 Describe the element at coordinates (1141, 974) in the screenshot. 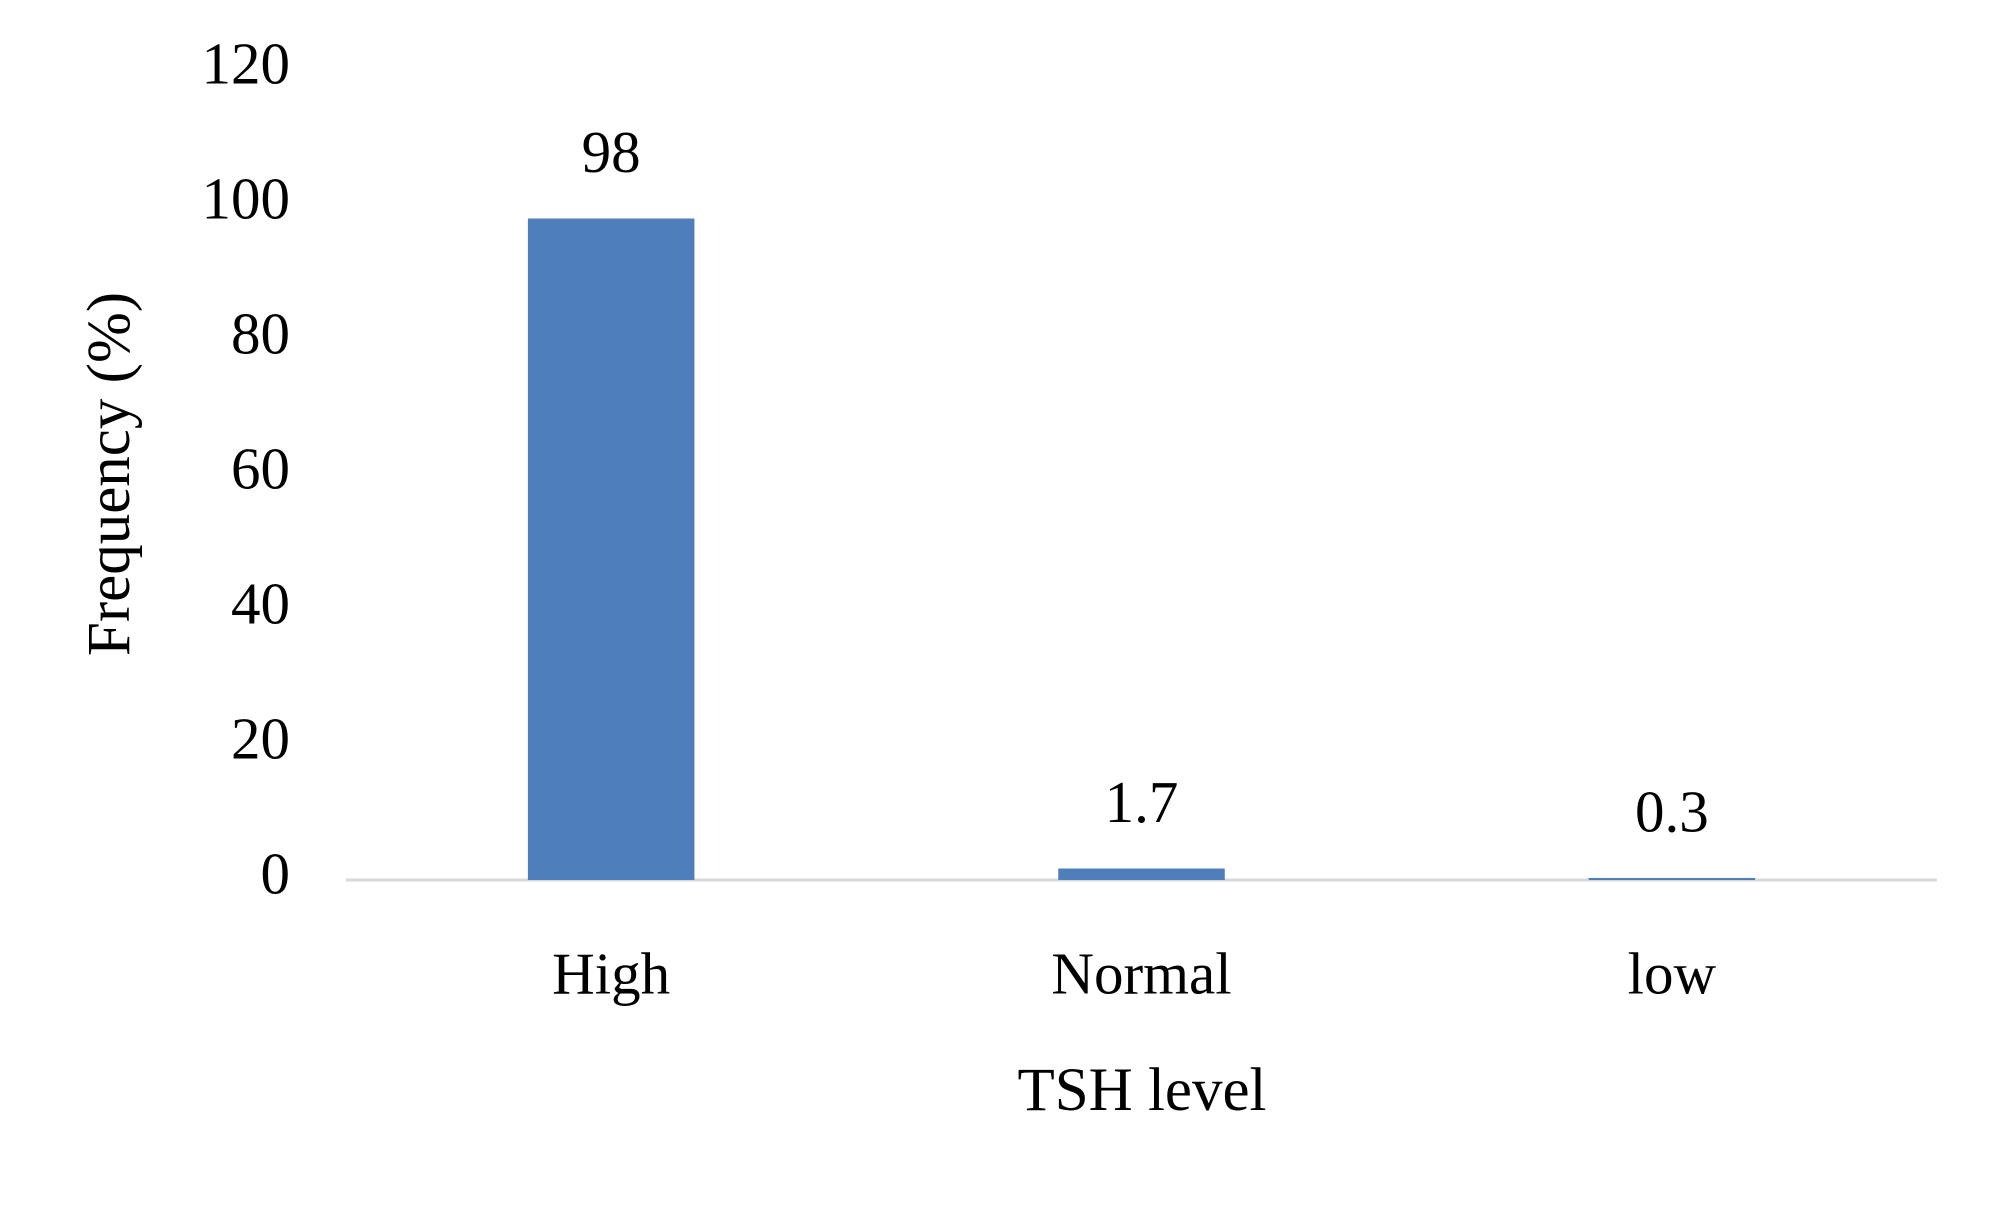

I see `x-tick-label: Normal` at that location.